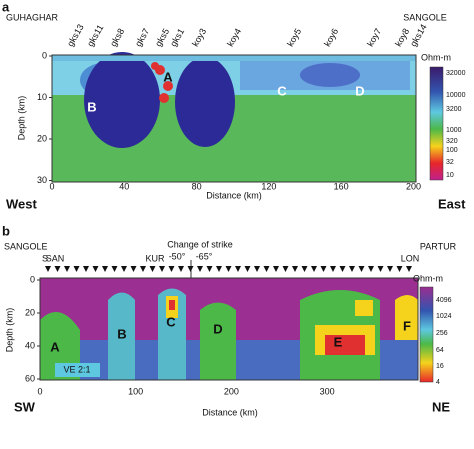  Describe the element at coordinates (9, 330) in the screenshot. I see `y-label: Depth (km)` at that location.